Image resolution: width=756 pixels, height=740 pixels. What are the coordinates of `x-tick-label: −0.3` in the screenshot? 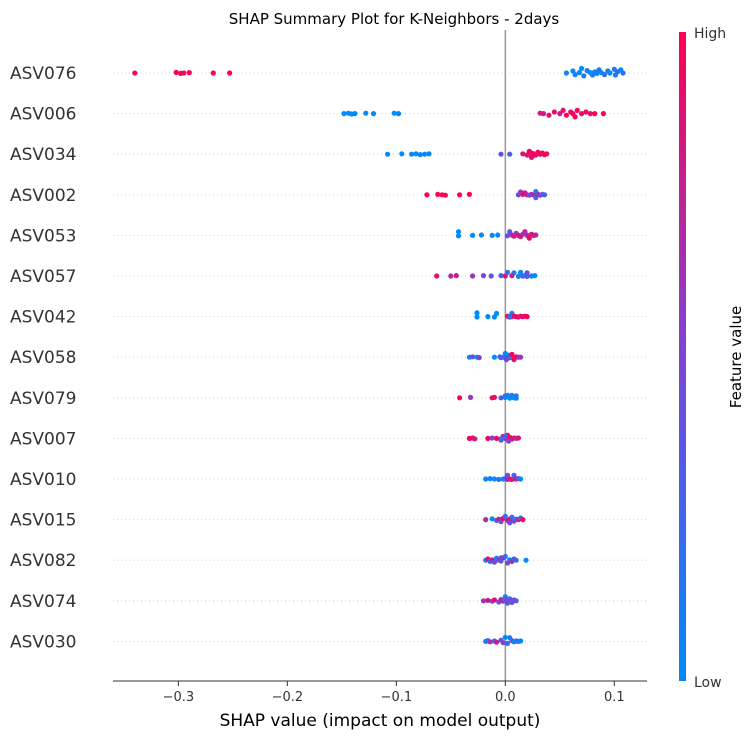 It's located at (179, 697).